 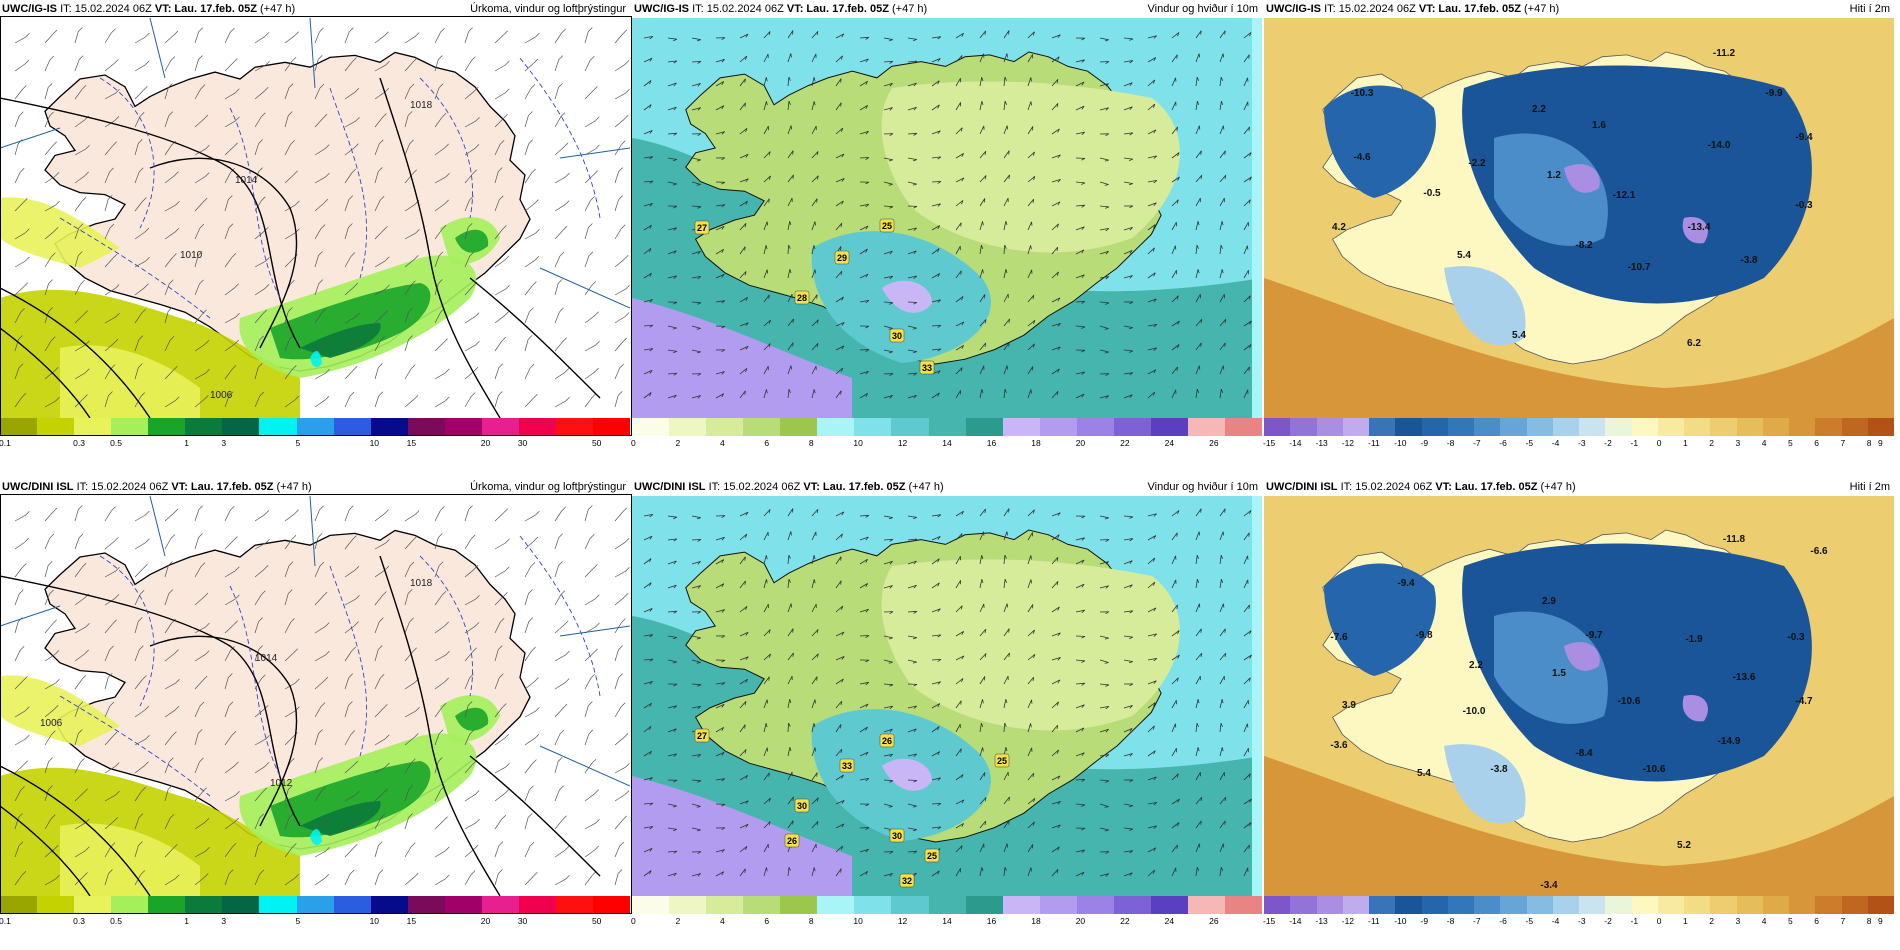 What do you see at coordinates (1424, 921) in the screenshot?
I see `colorbar-tick-label: -9` at bounding box center [1424, 921].